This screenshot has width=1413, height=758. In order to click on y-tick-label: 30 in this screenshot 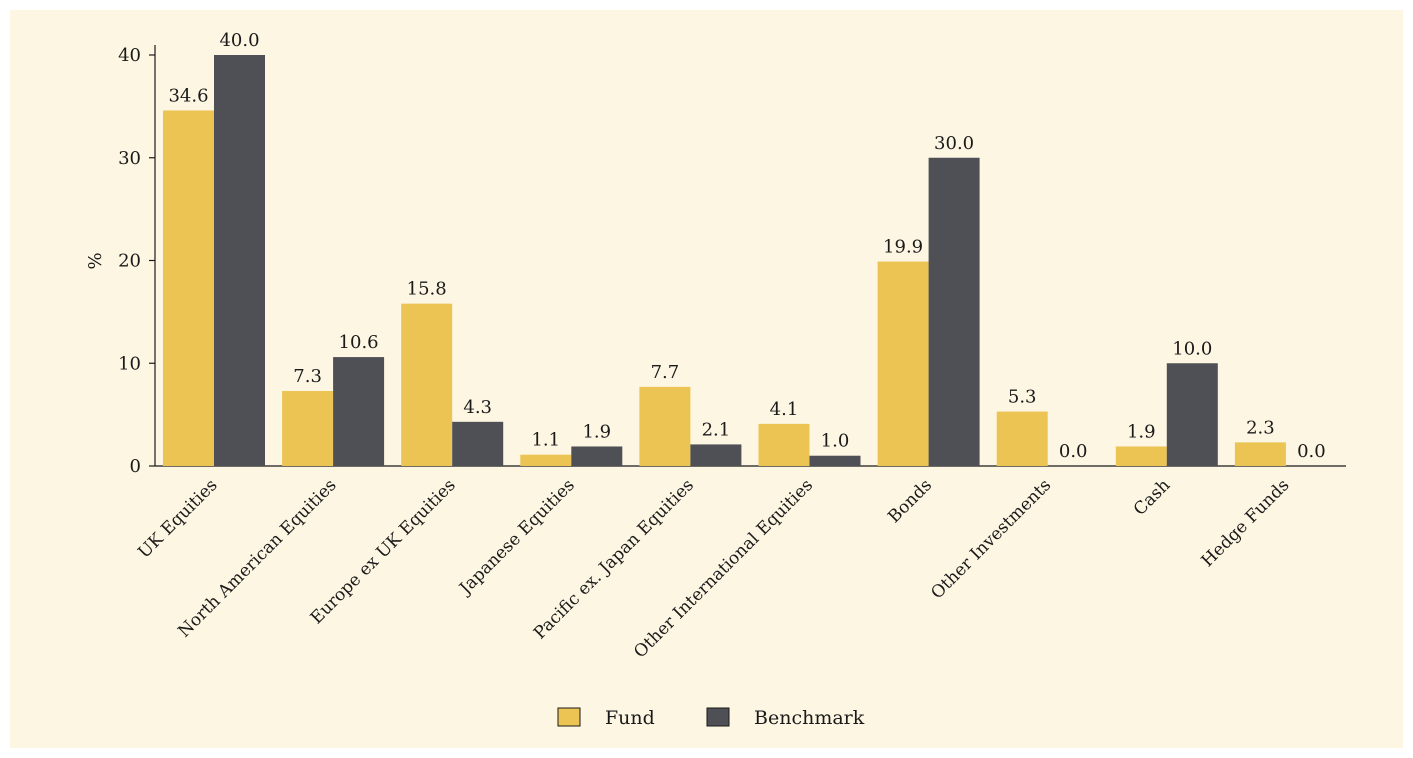, I will do `click(129, 158)`.